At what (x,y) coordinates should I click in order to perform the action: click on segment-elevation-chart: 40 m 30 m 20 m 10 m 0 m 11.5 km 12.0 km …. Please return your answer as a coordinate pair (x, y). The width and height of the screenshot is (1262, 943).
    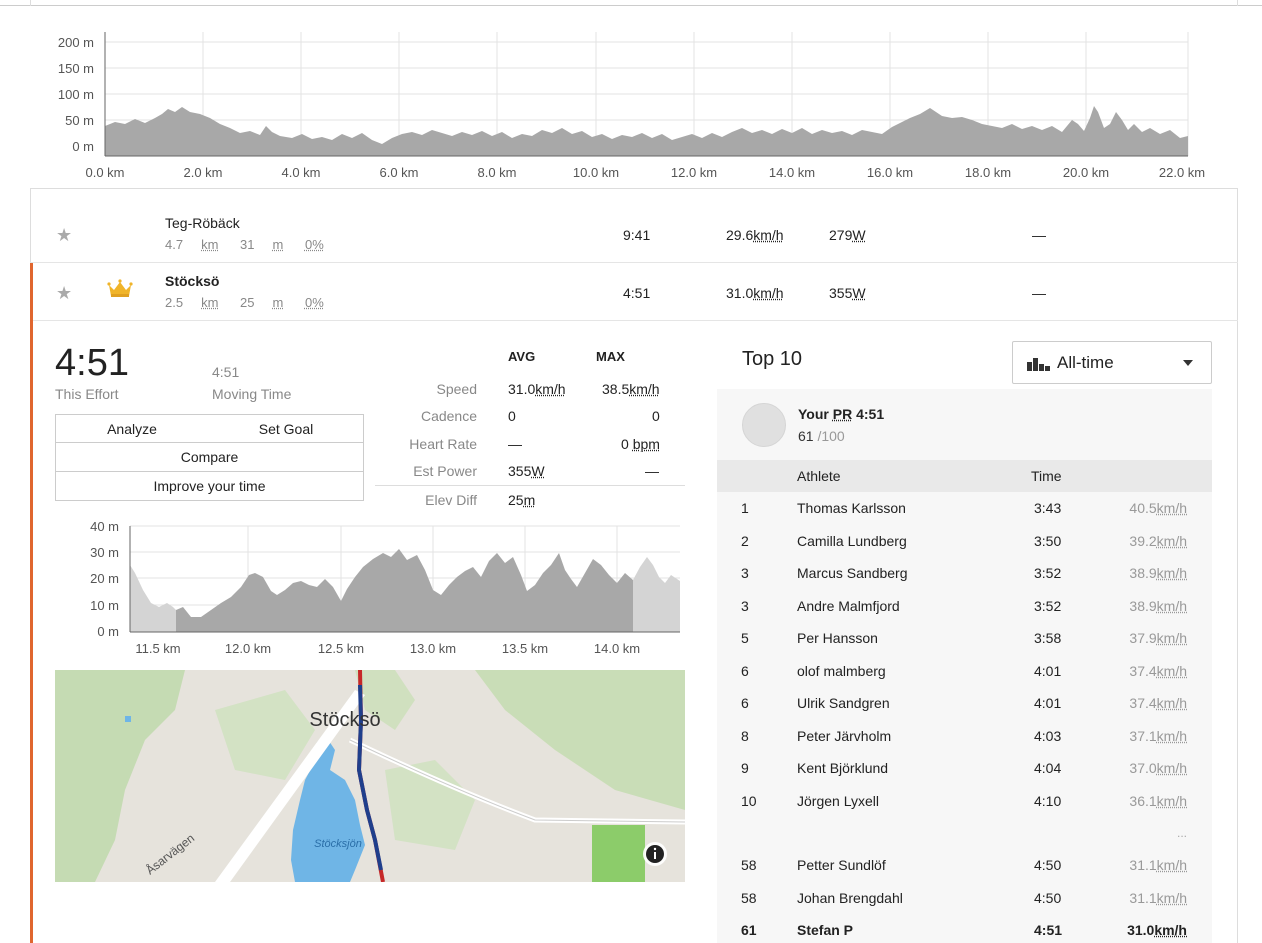
    Looking at the image, I should click on (370, 587).